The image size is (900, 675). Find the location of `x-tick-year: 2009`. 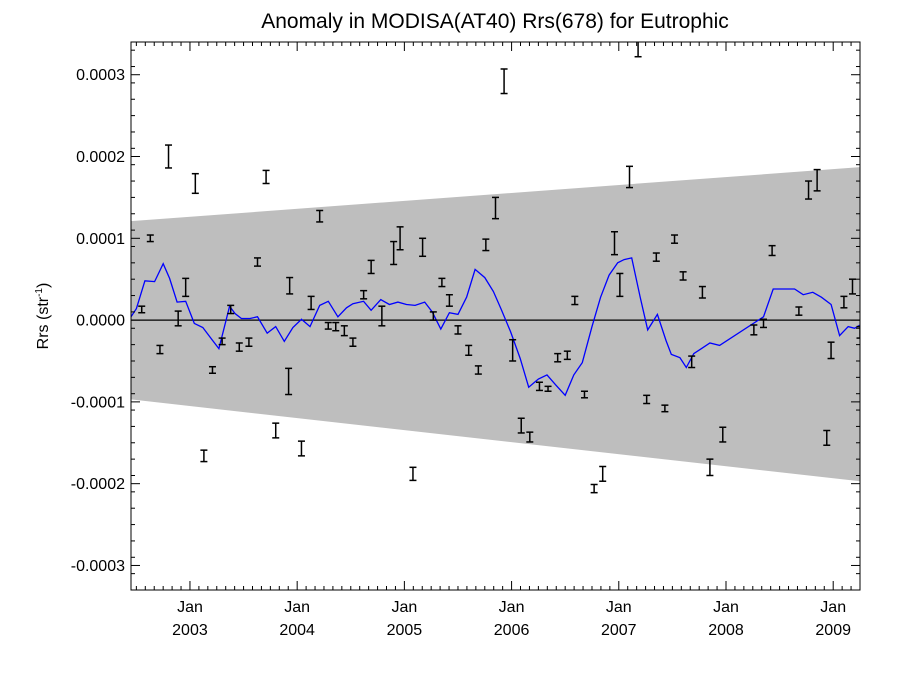

x-tick-year: 2009 is located at coordinates (833, 630).